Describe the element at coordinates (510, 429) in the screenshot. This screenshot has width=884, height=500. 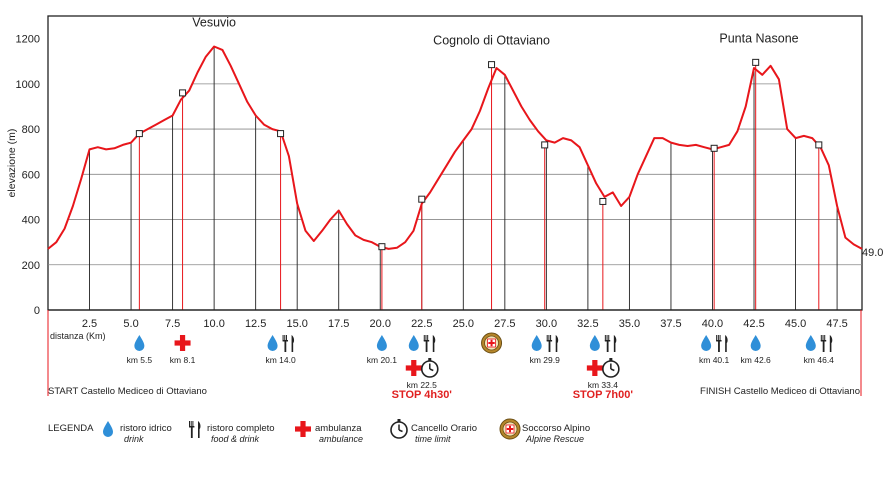
I see `rescue-icon` at that location.